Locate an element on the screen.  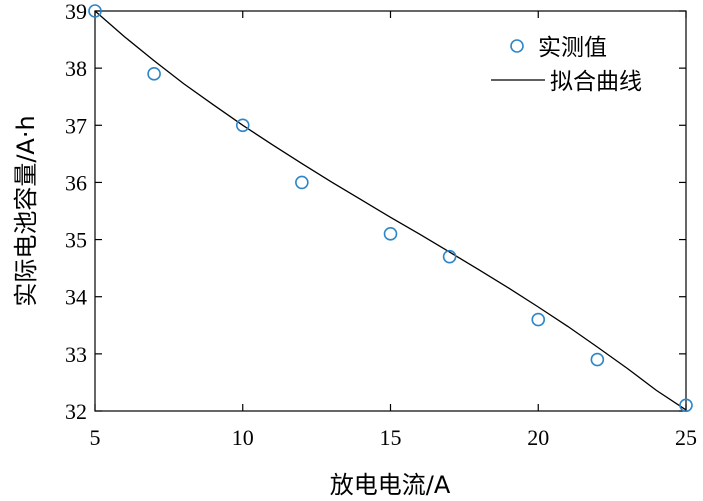
y-tick-label-4: 36 is located at coordinates (76, 182).